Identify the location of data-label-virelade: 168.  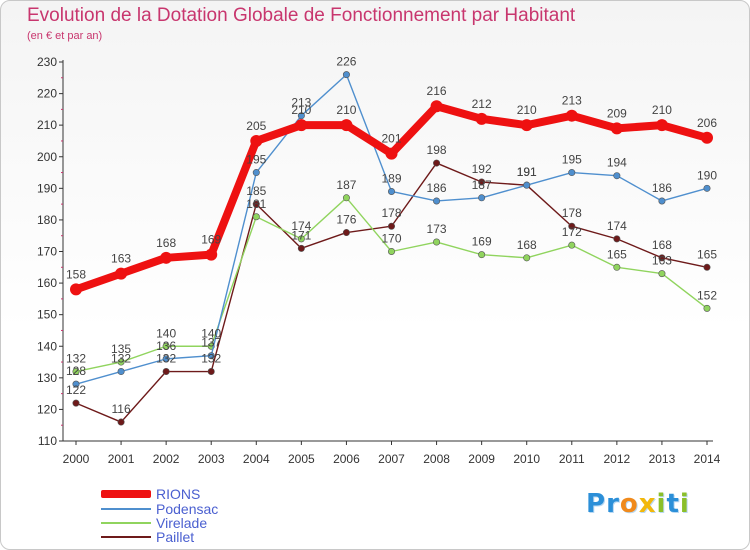
(527, 245).